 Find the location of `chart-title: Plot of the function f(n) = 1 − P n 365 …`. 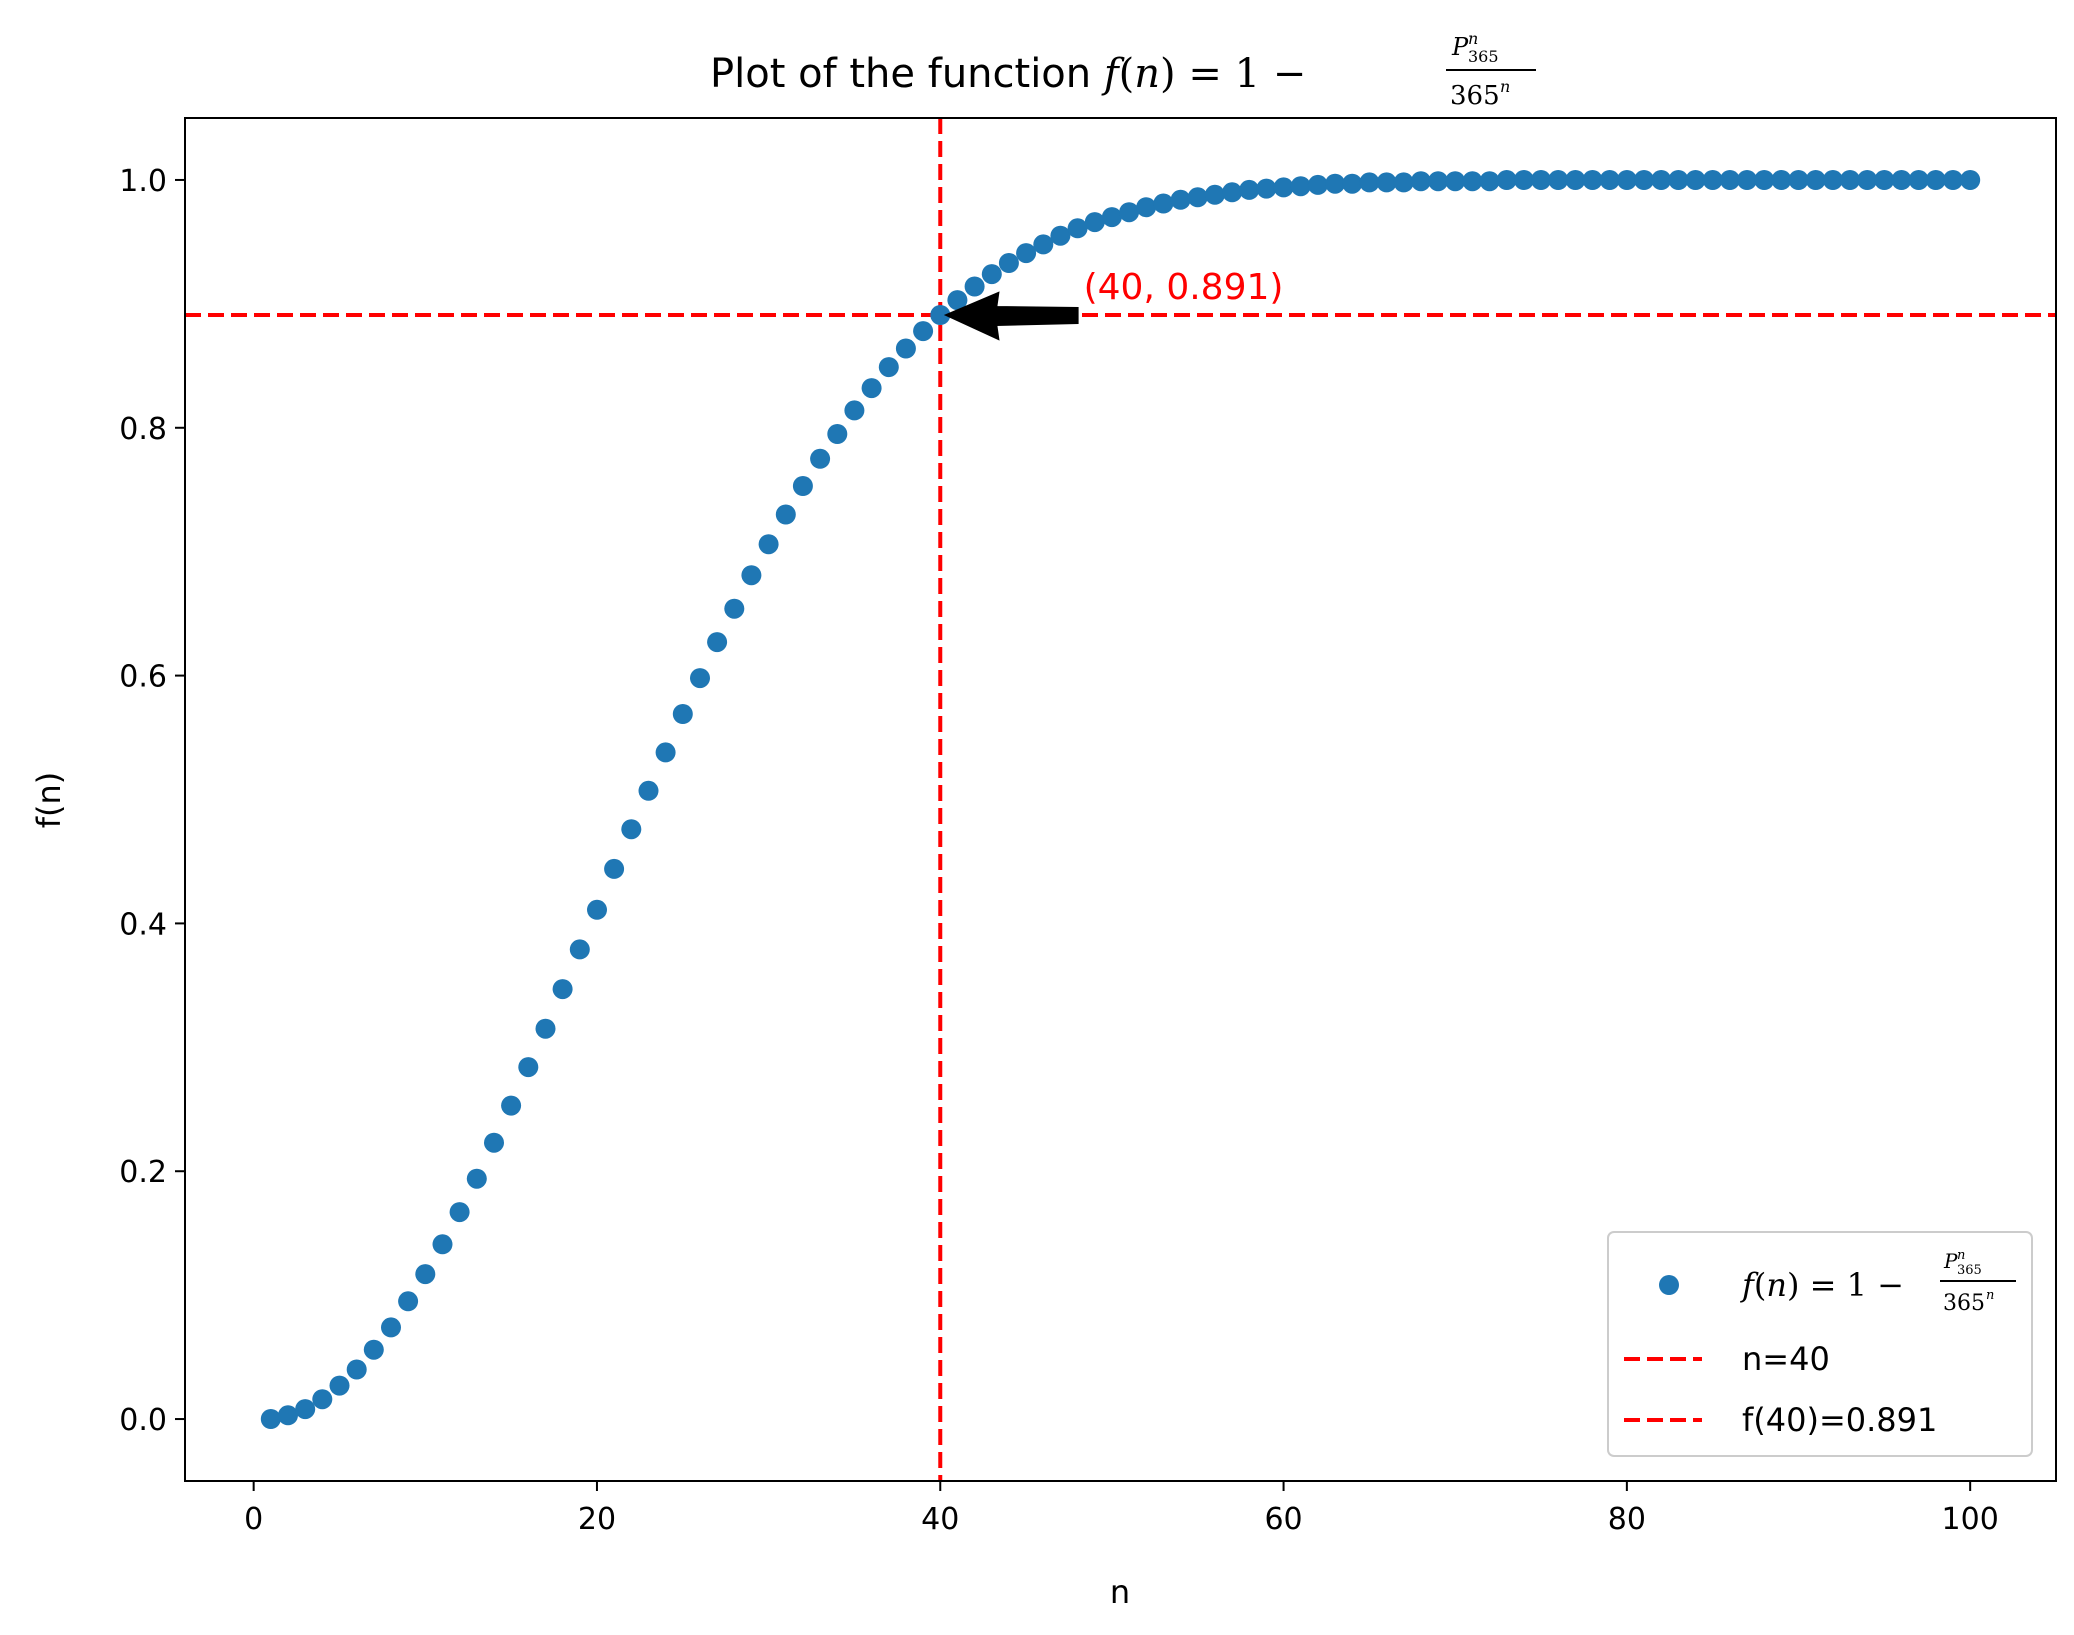

chart-title: Plot of the function f(n) = 1 − P n 365 … is located at coordinates (1123, 70).